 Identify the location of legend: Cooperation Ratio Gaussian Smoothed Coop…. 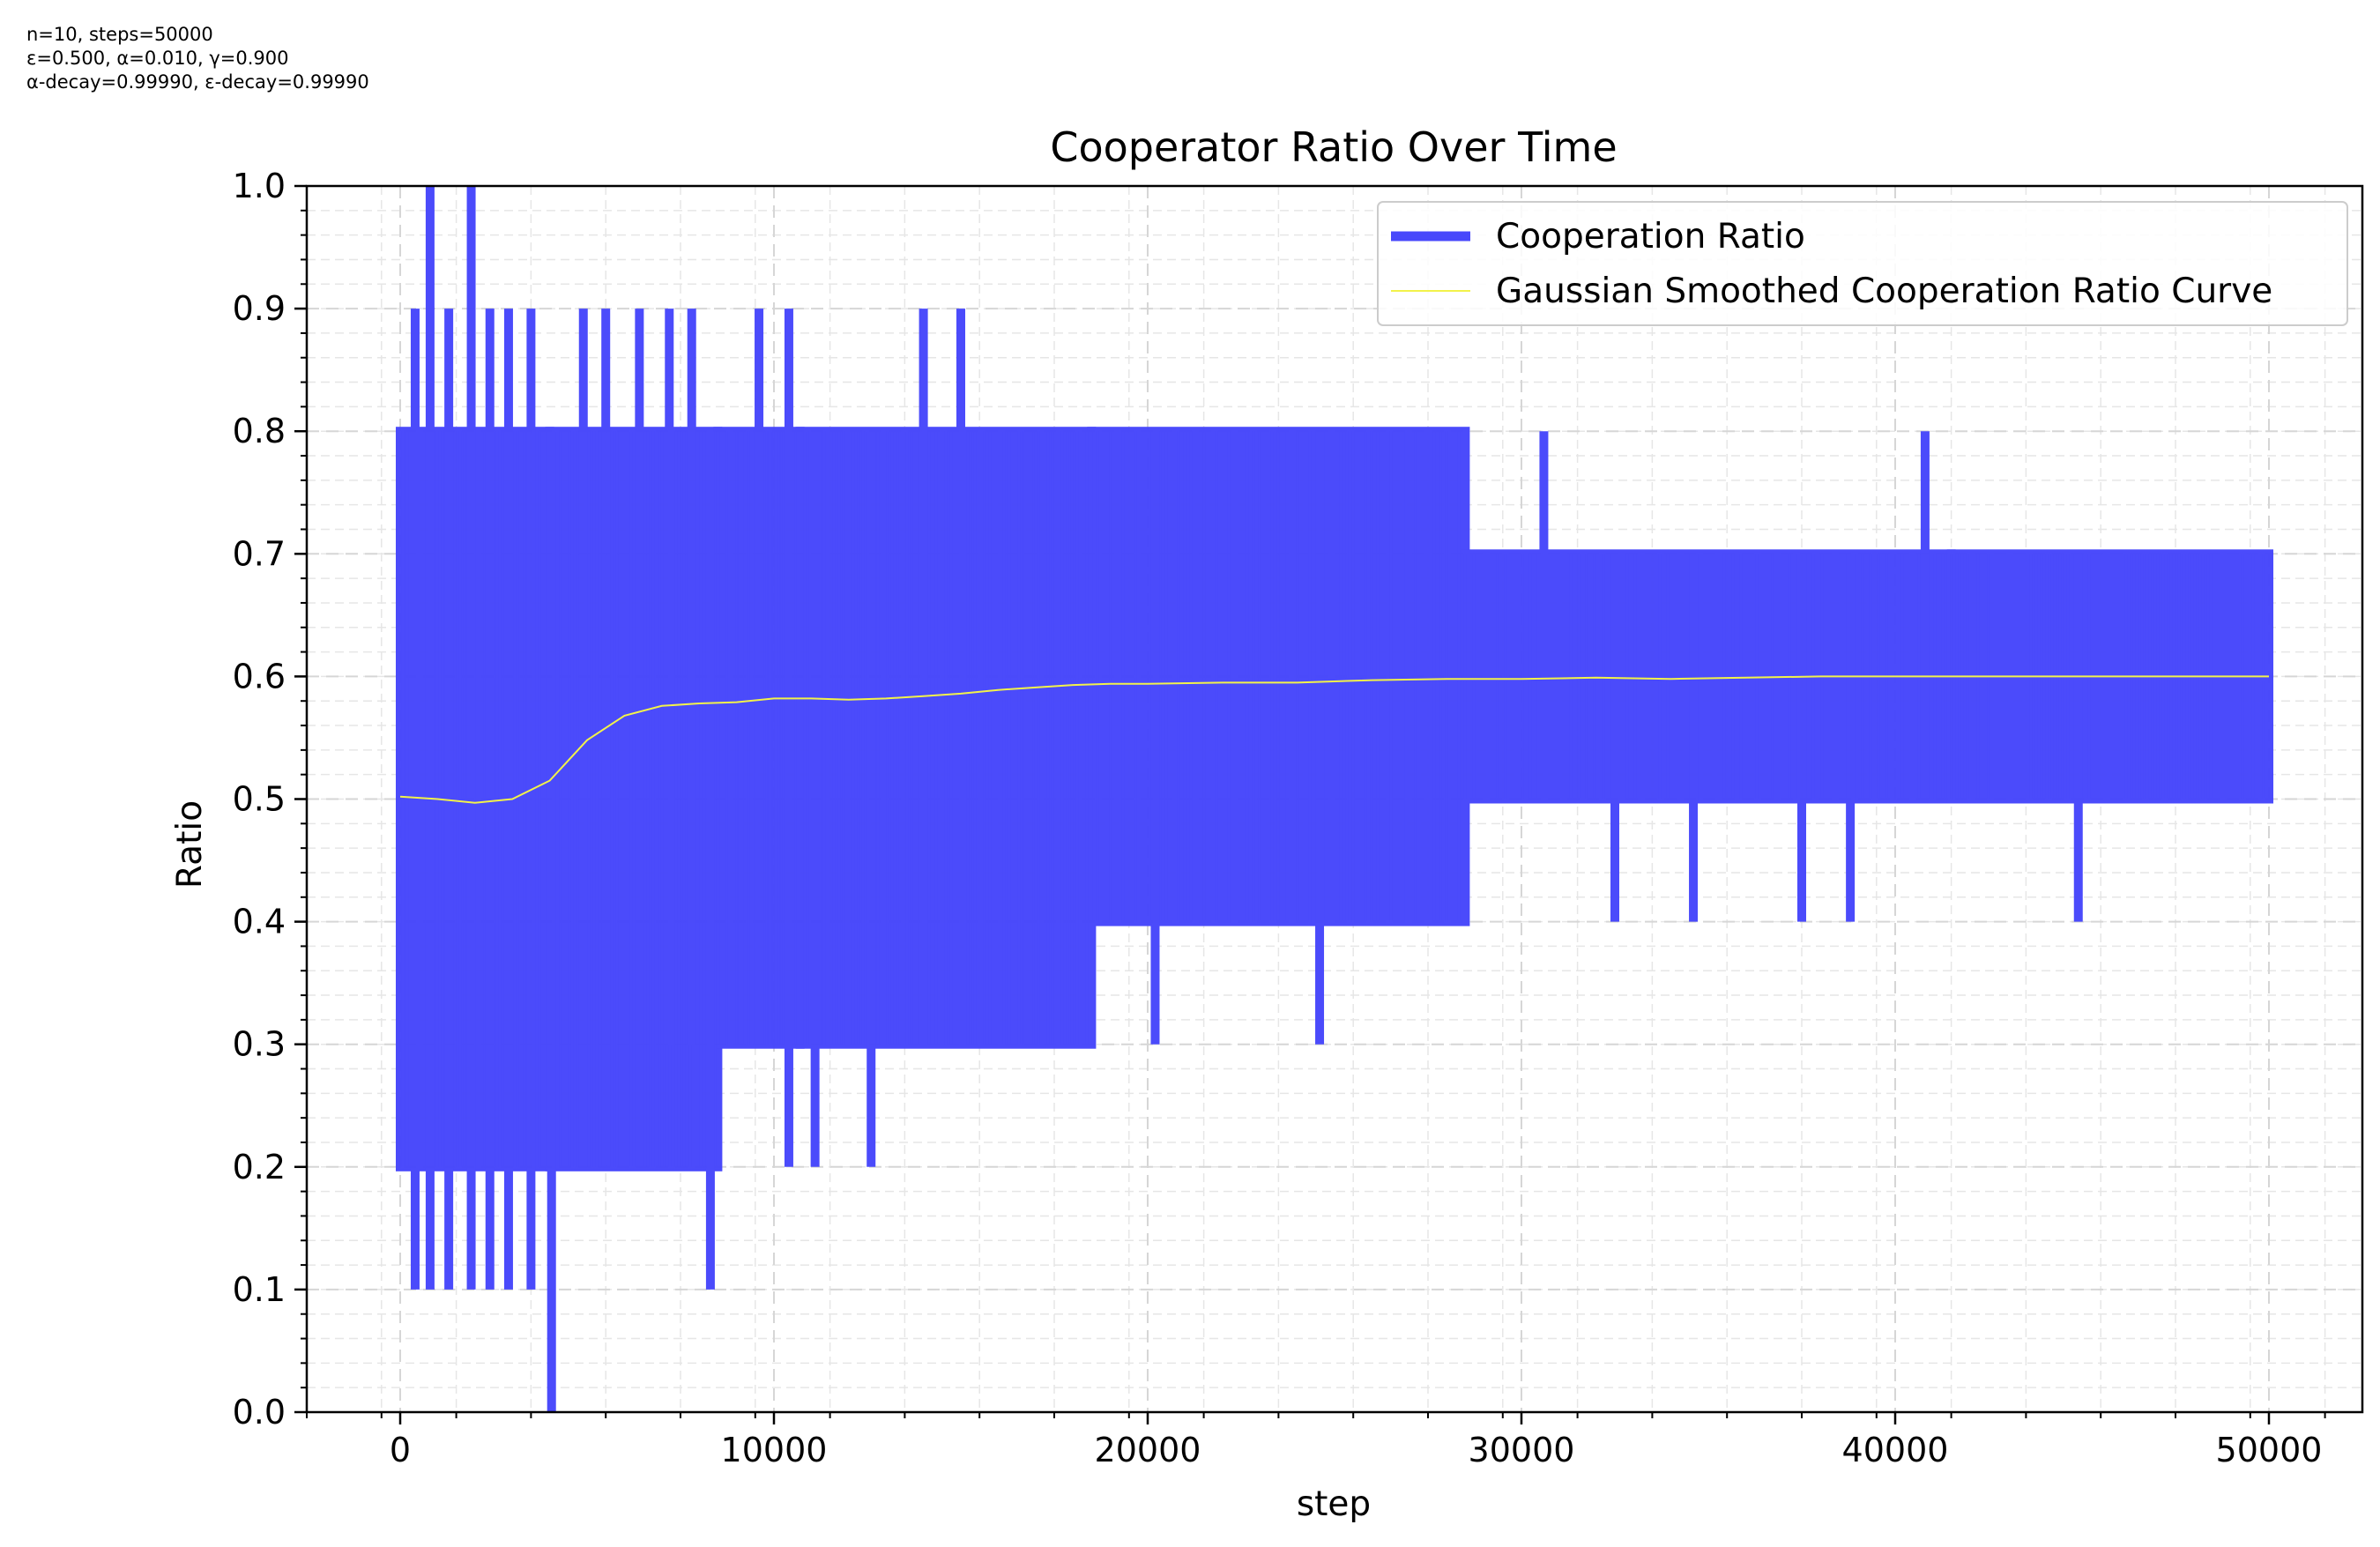
(1862, 264).